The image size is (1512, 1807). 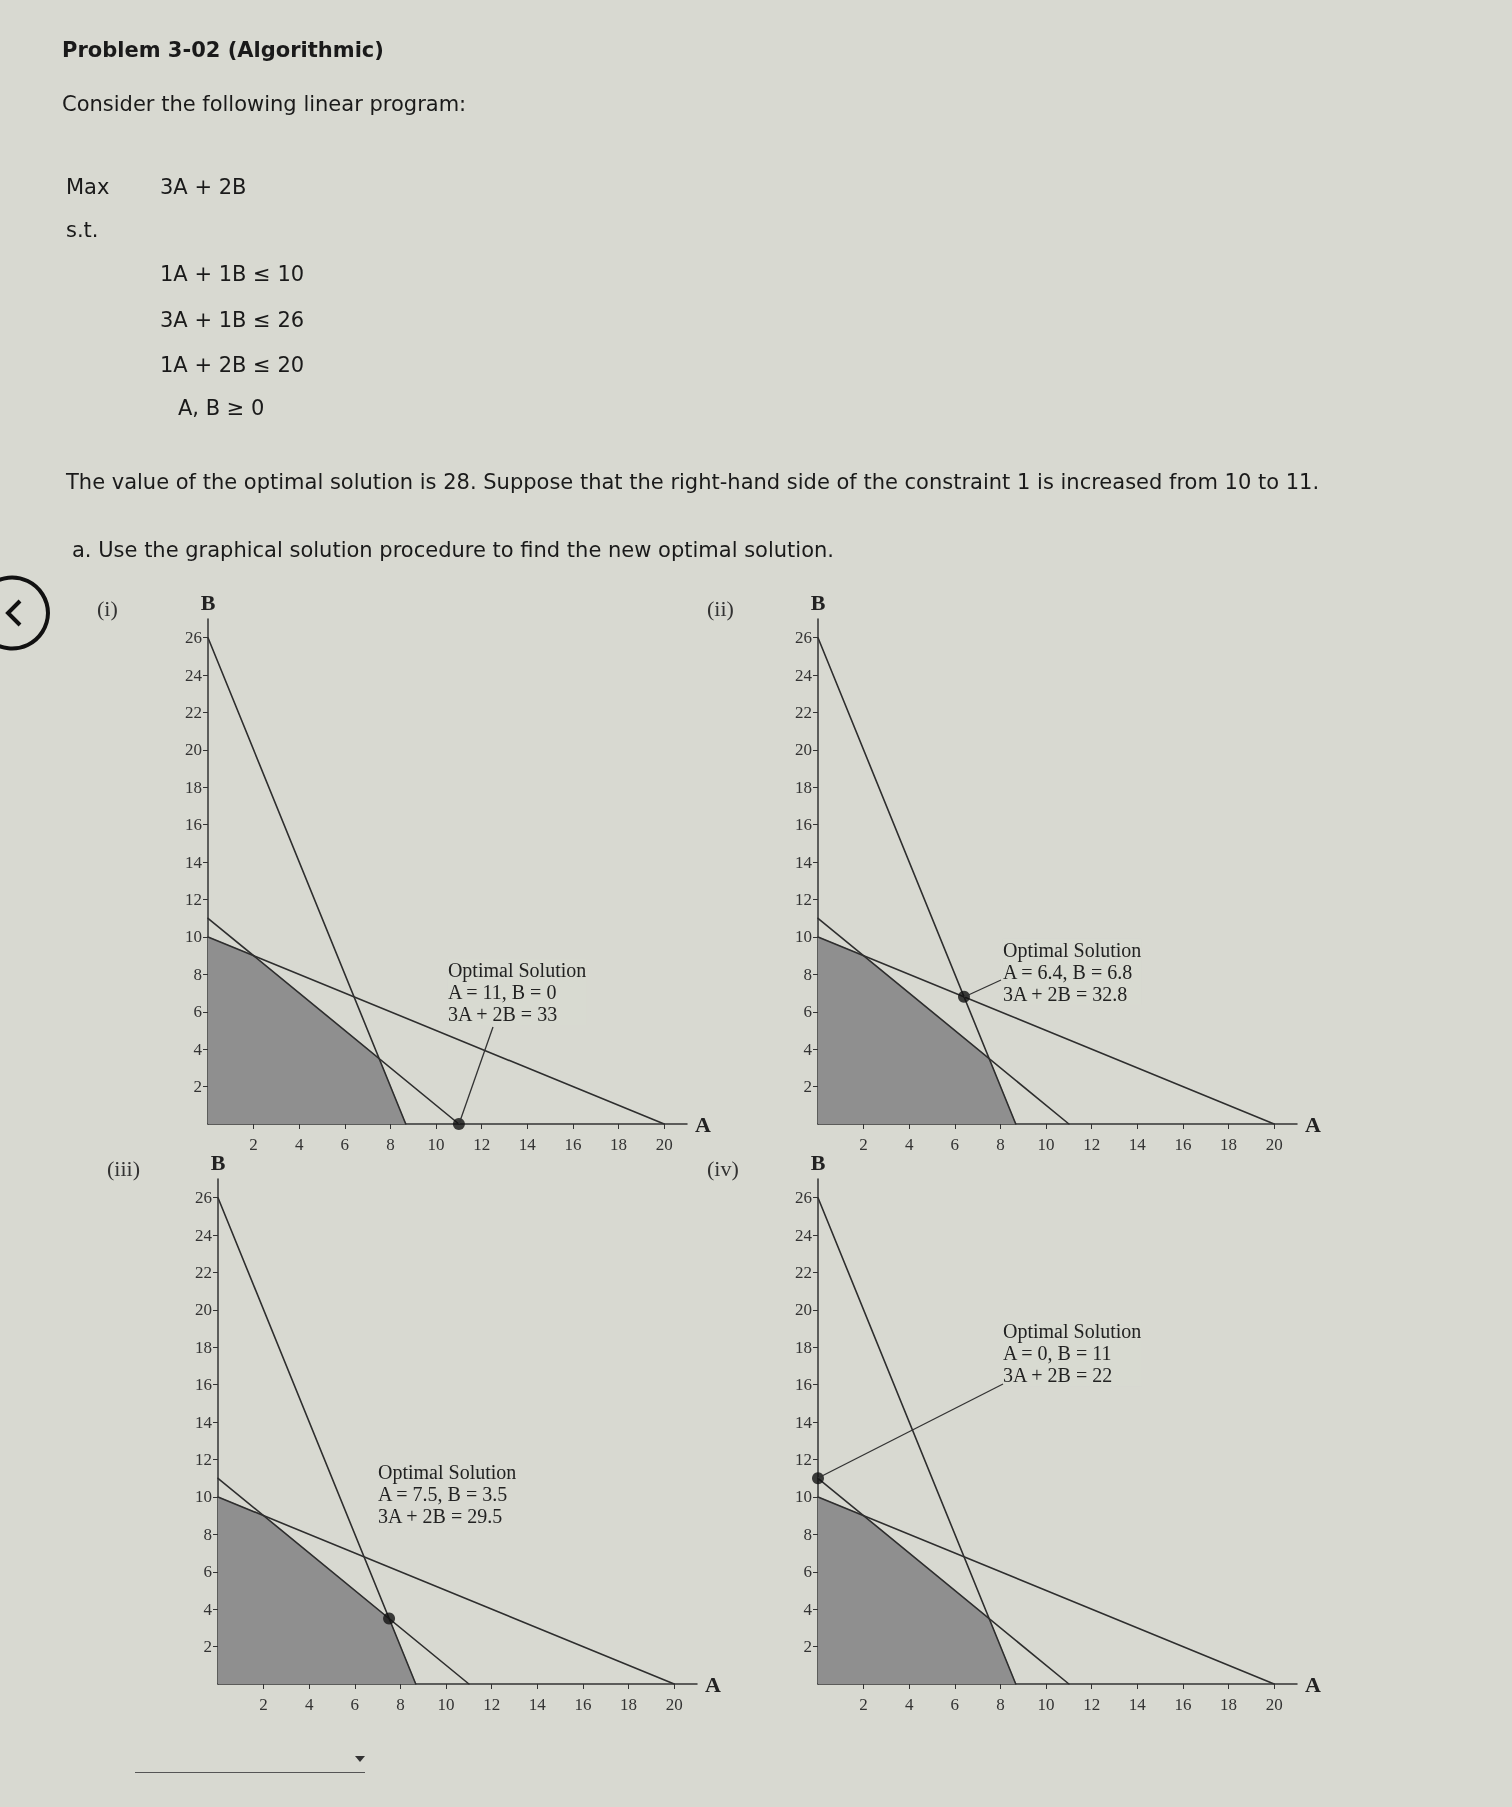 What do you see at coordinates (123, 1168) in the screenshot?
I see `chart-title: (iii)` at bounding box center [123, 1168].